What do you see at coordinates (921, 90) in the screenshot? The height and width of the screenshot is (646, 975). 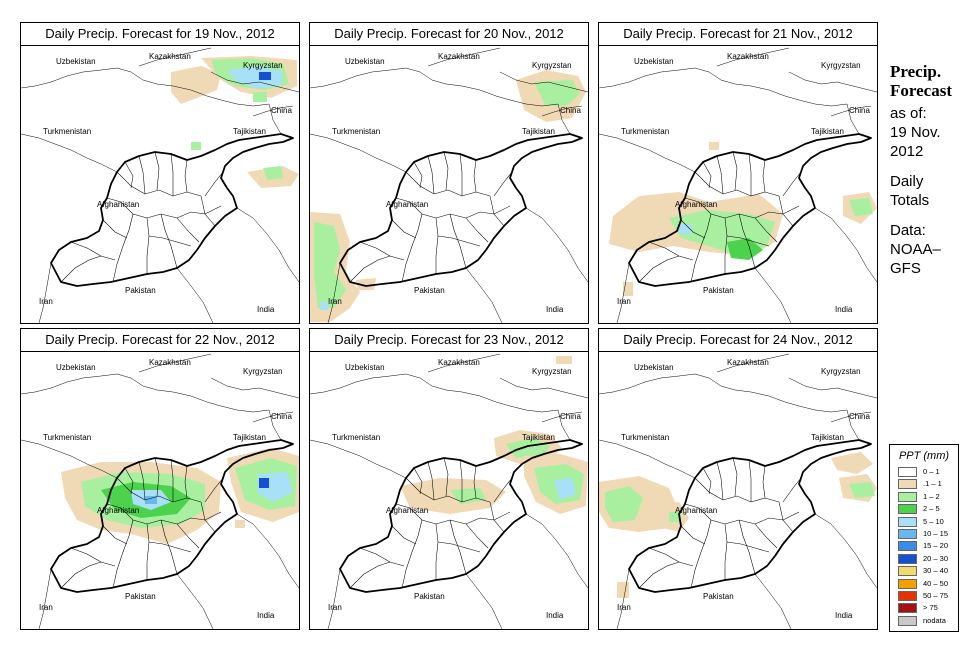 I see `side-title-line2: Forecast` at bounding box center [921, 90].